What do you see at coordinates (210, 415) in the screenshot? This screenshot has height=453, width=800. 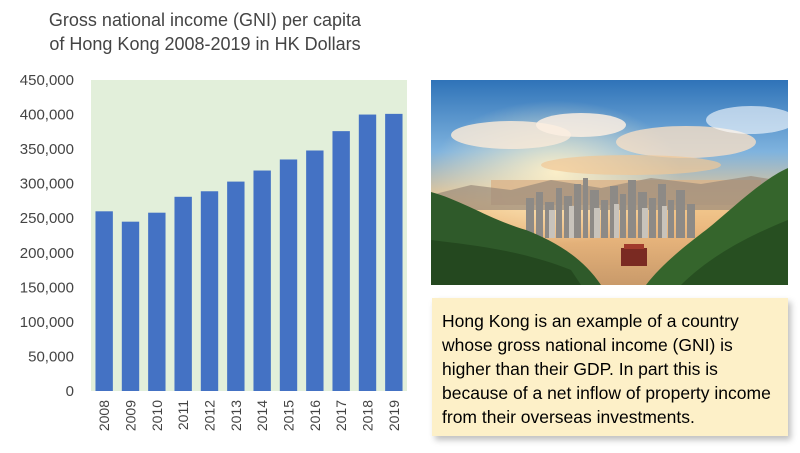 I see `x-tick-label-2012: 2012` at bounding box center [210, 415].